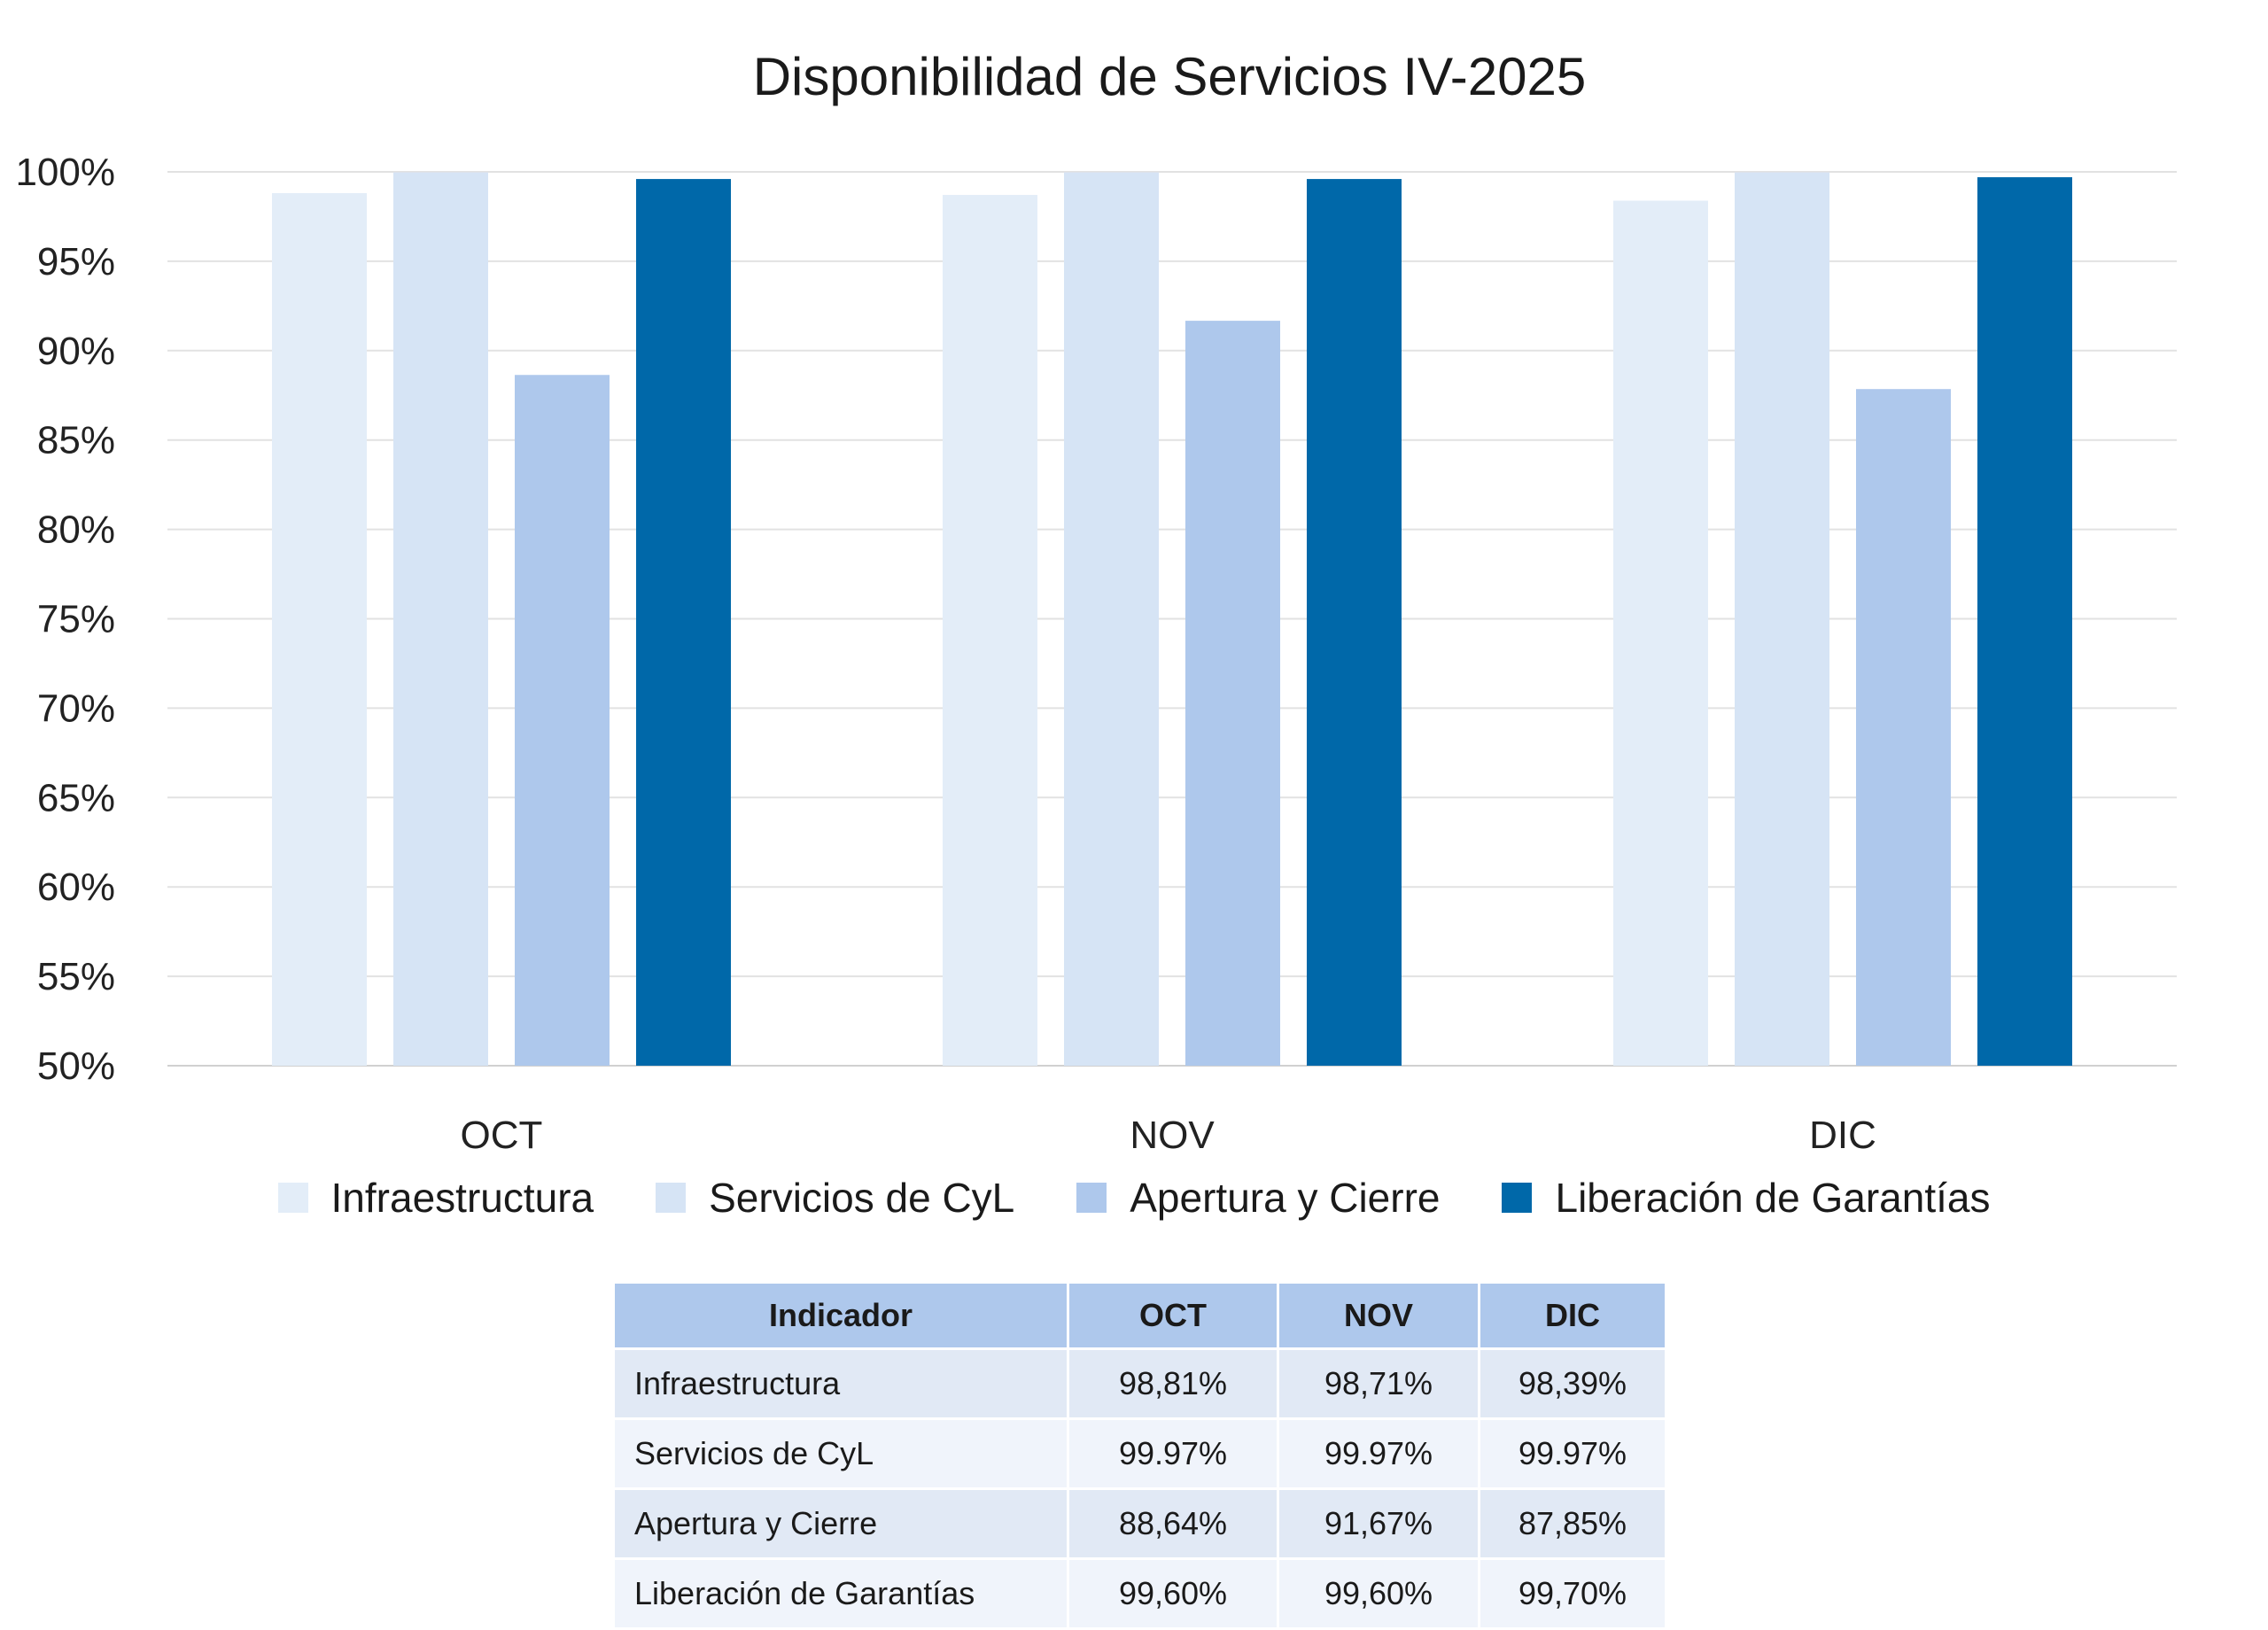 Image resolution: width=2268 pixels, height=1630 pixels. I want to click on header-nov: NOV, so click(1378, 1315).